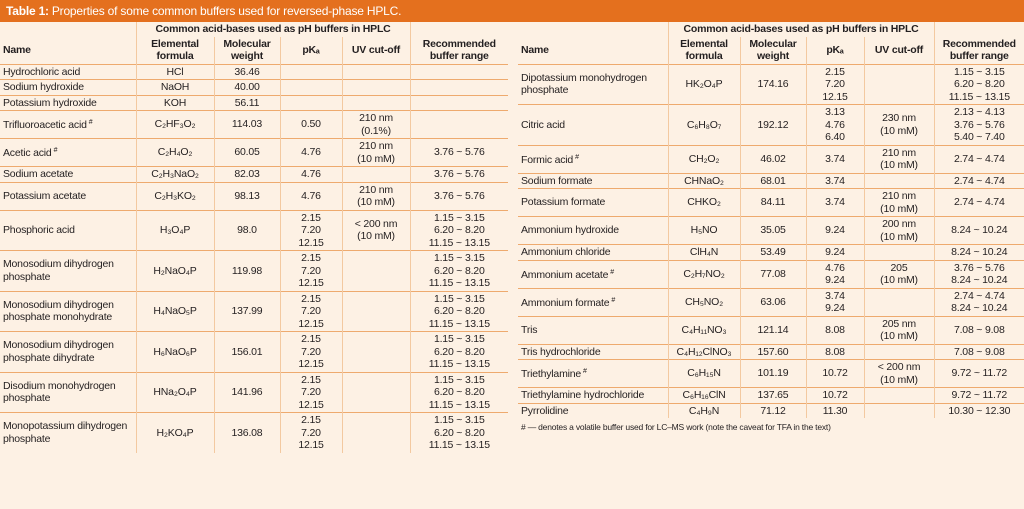  Describe the element at coordinates (459, 217) in the screenshot. I see `range: 1.15 ~ 3.15` at that location.